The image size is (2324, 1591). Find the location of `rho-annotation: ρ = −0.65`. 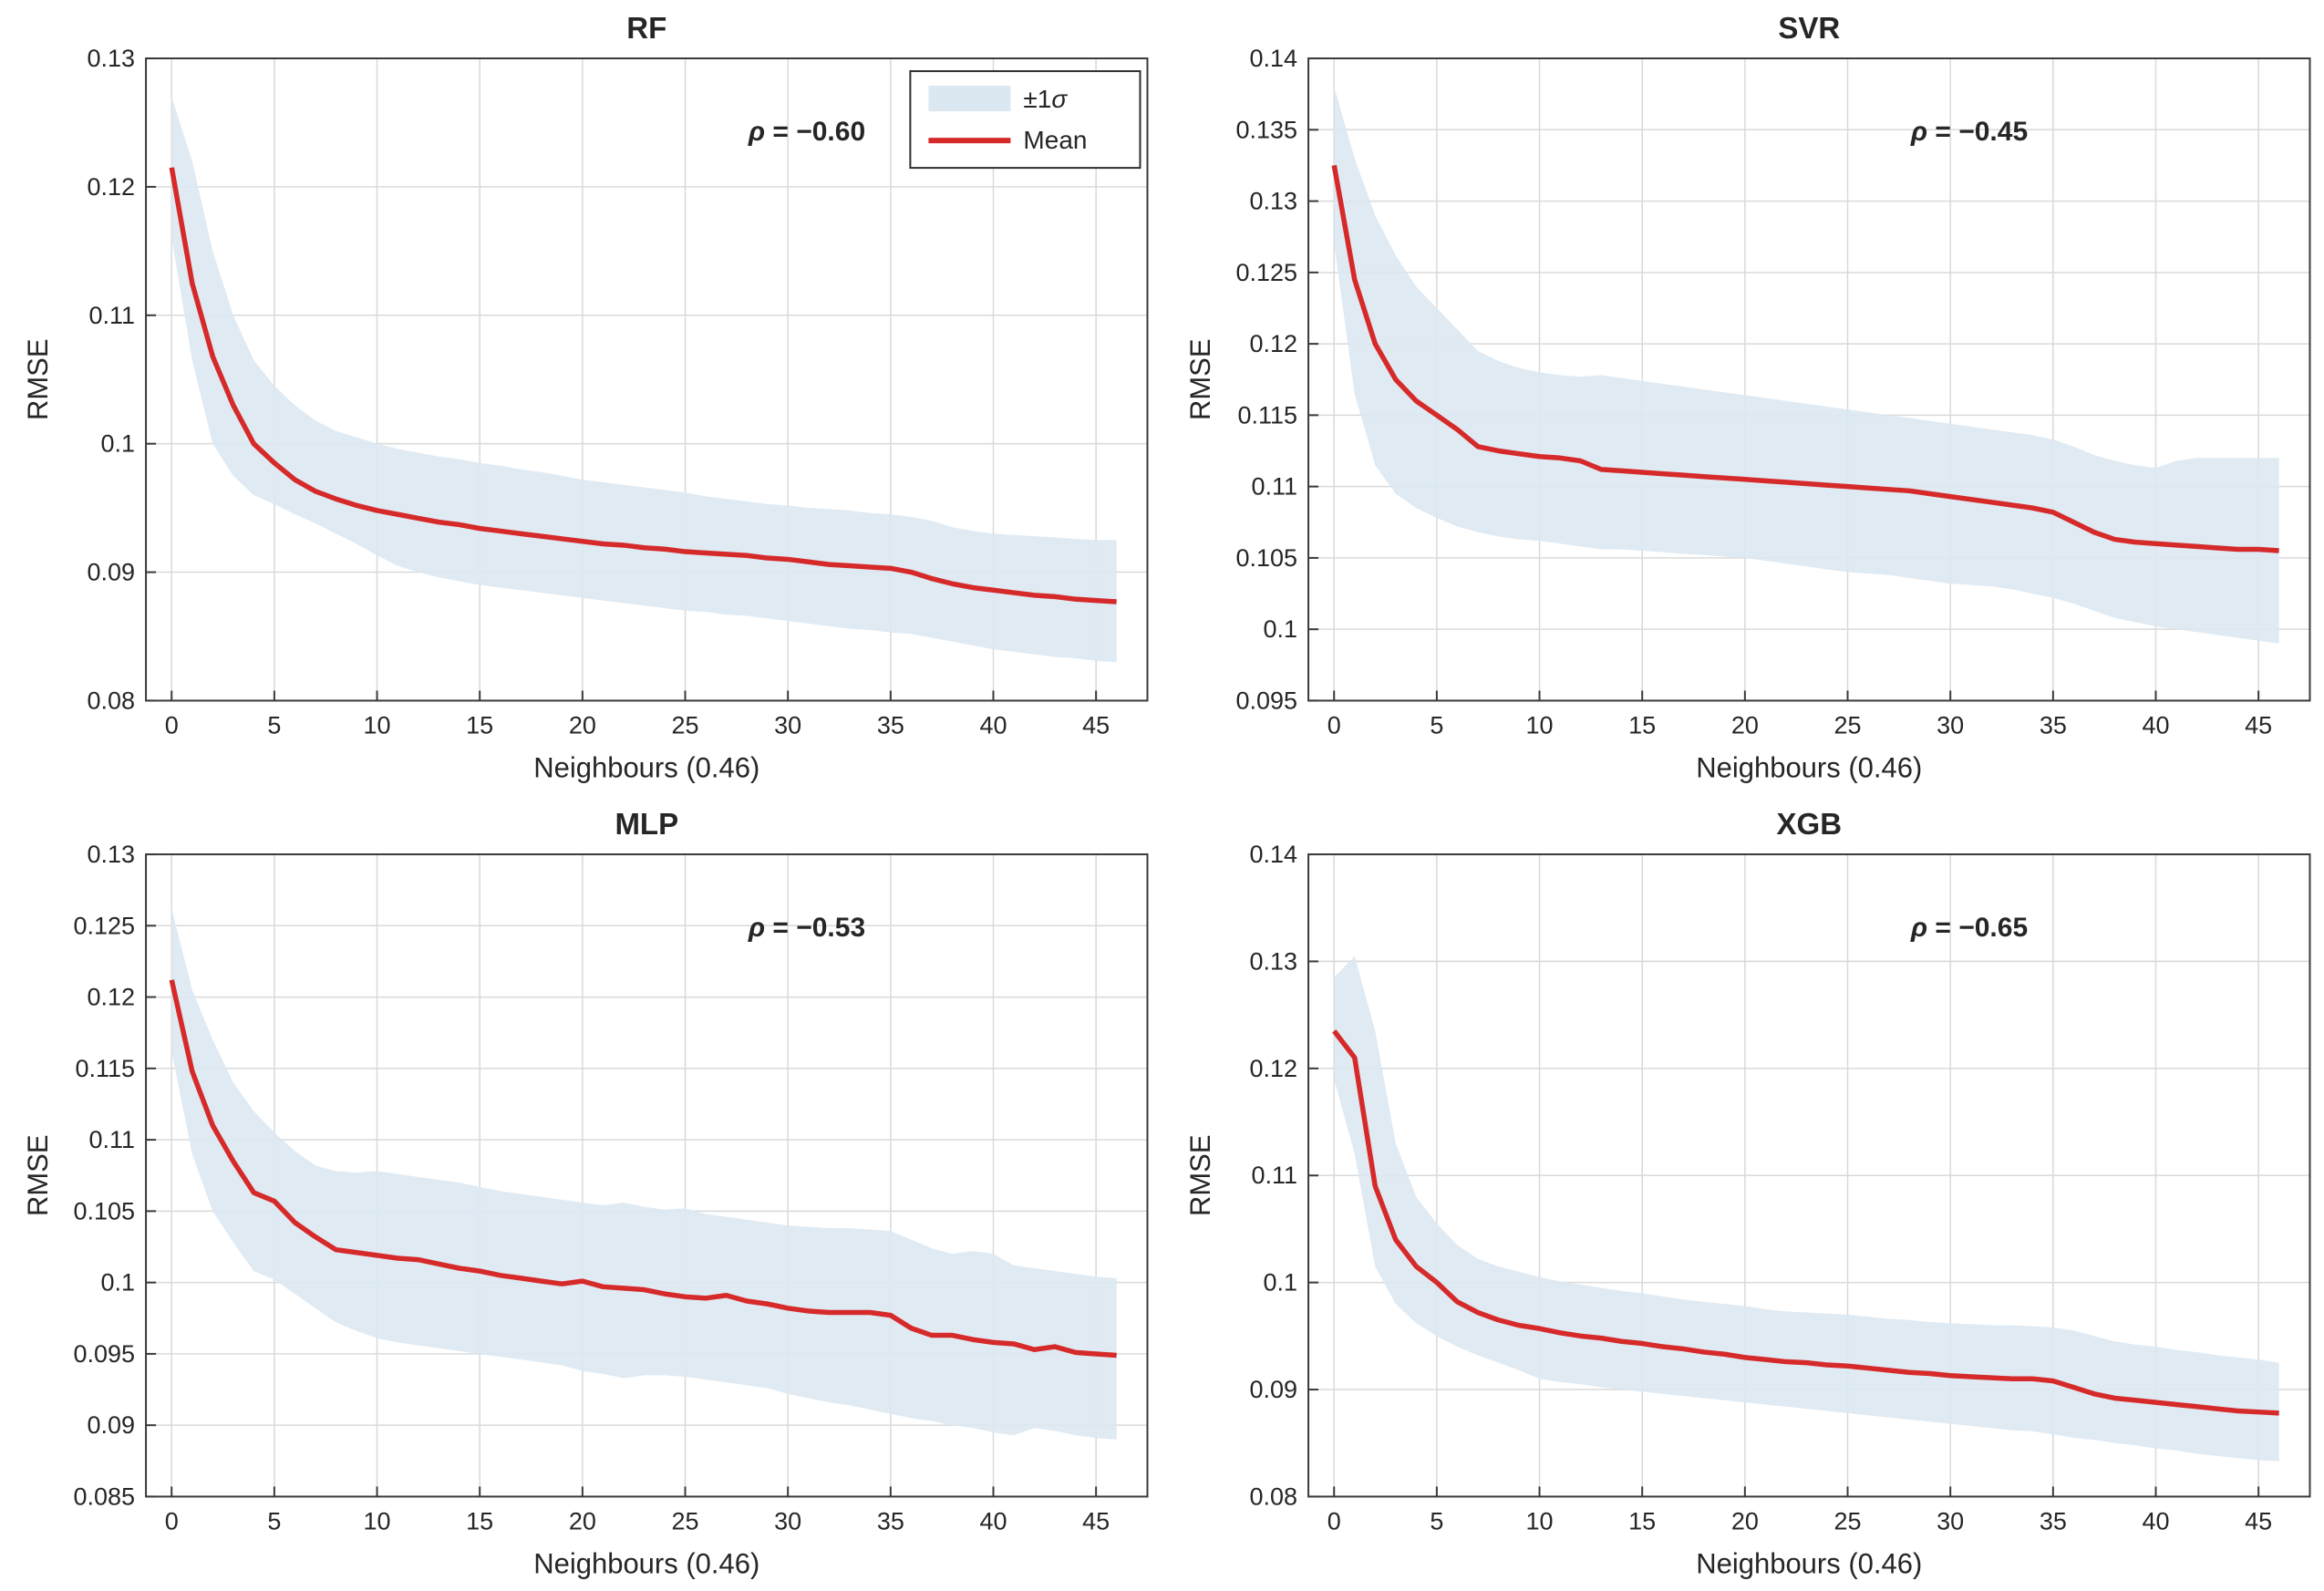

rho-annotation: ρ = −0.65 is located at coordinates (1968, 928).